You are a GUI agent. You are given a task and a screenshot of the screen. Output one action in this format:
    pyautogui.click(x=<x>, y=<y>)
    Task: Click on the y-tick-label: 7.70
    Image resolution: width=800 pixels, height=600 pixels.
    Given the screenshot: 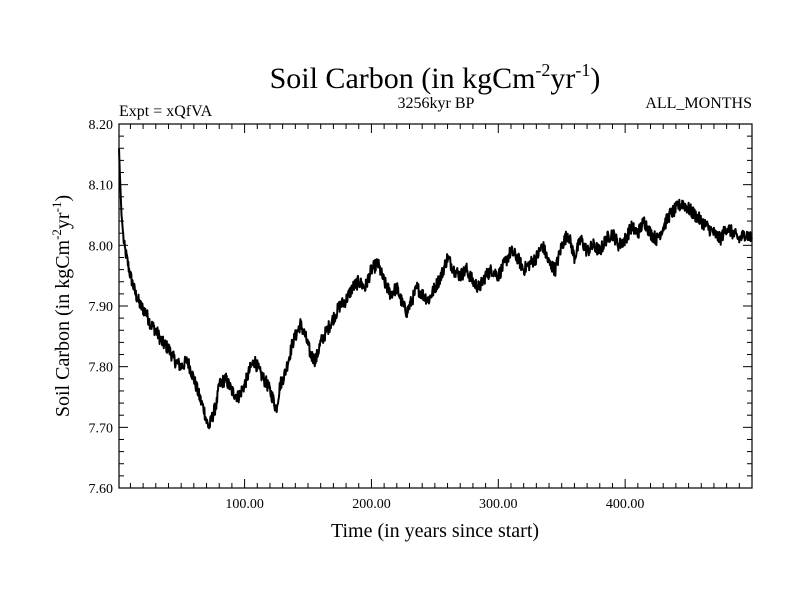 What is the action you would take?
    pyautogui.click(x=101, y=428)
    